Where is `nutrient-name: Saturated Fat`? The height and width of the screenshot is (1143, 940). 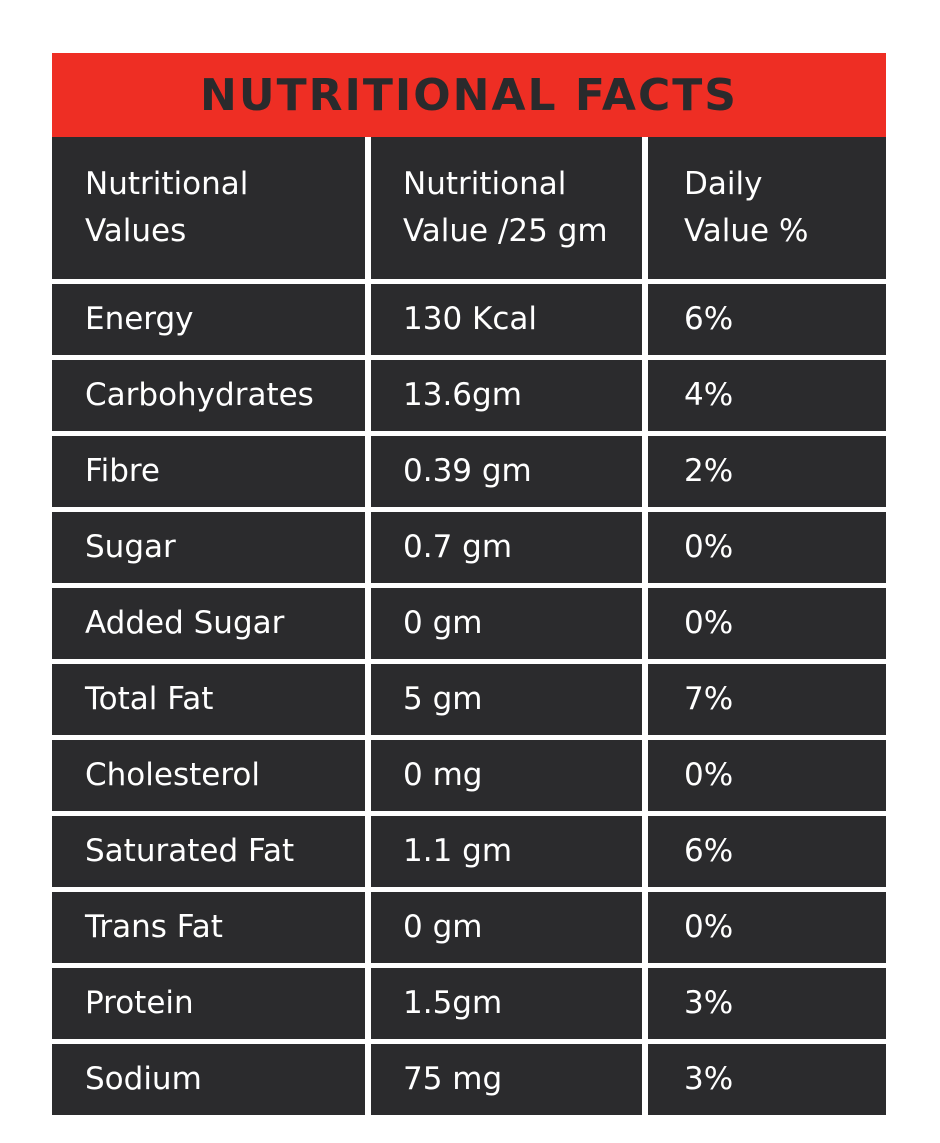 nutrient-name: Saturated Fat is located at coordinates (208, 851).